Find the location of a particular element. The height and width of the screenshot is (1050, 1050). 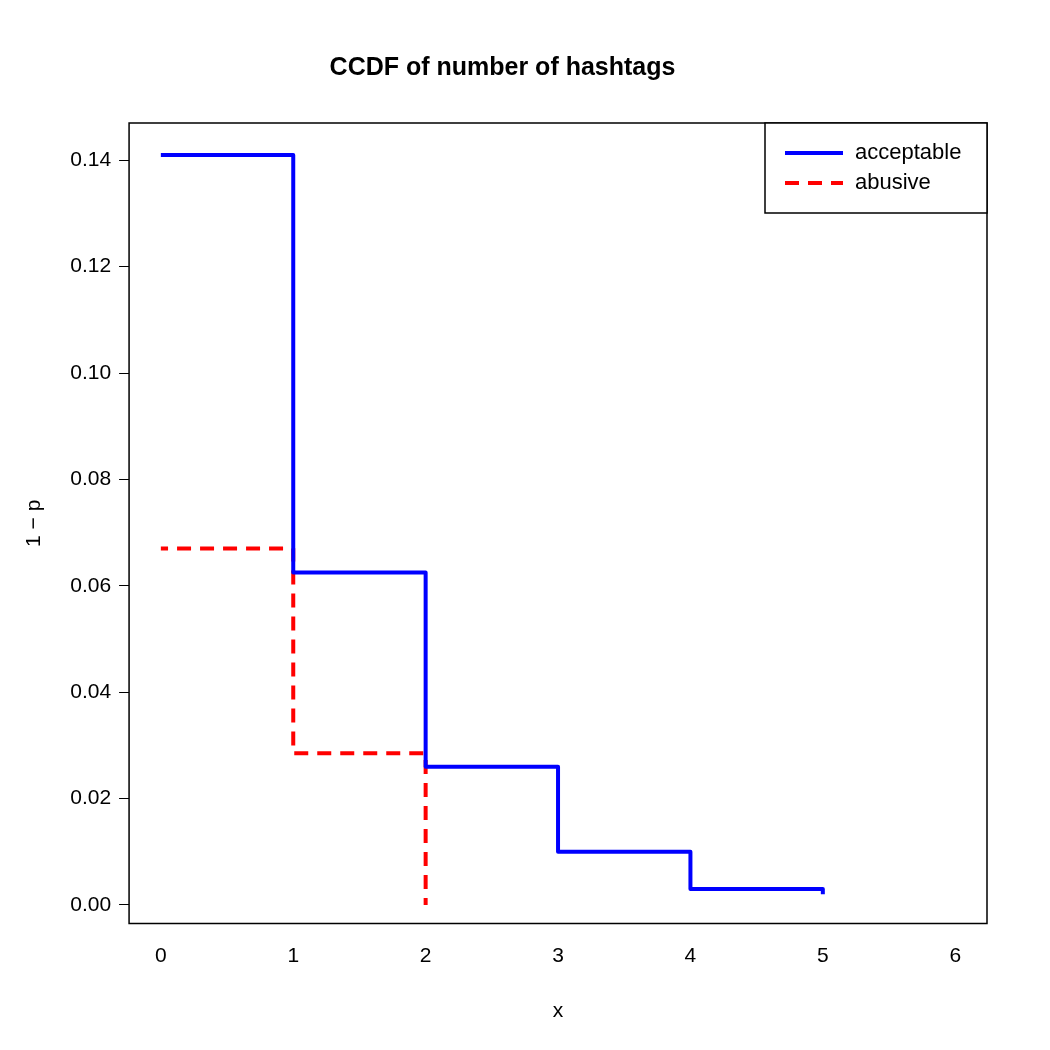

y-tick-label: 0.10 is located at coordinates (91, 371).